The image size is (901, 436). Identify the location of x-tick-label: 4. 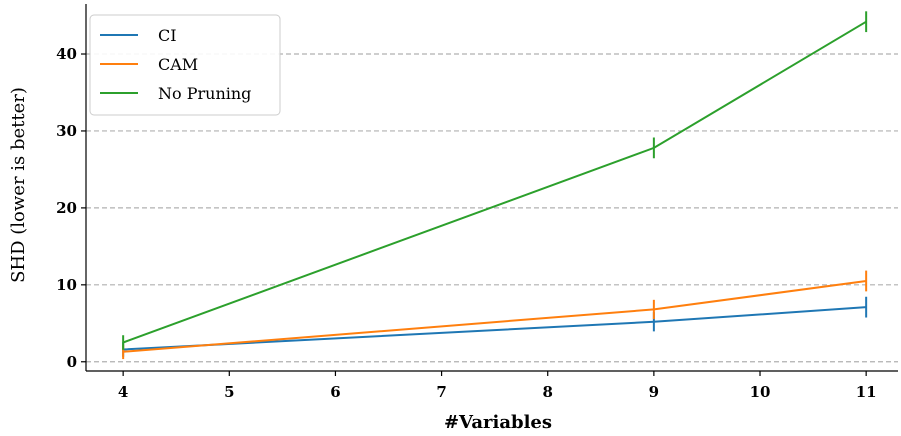
(123, 392).